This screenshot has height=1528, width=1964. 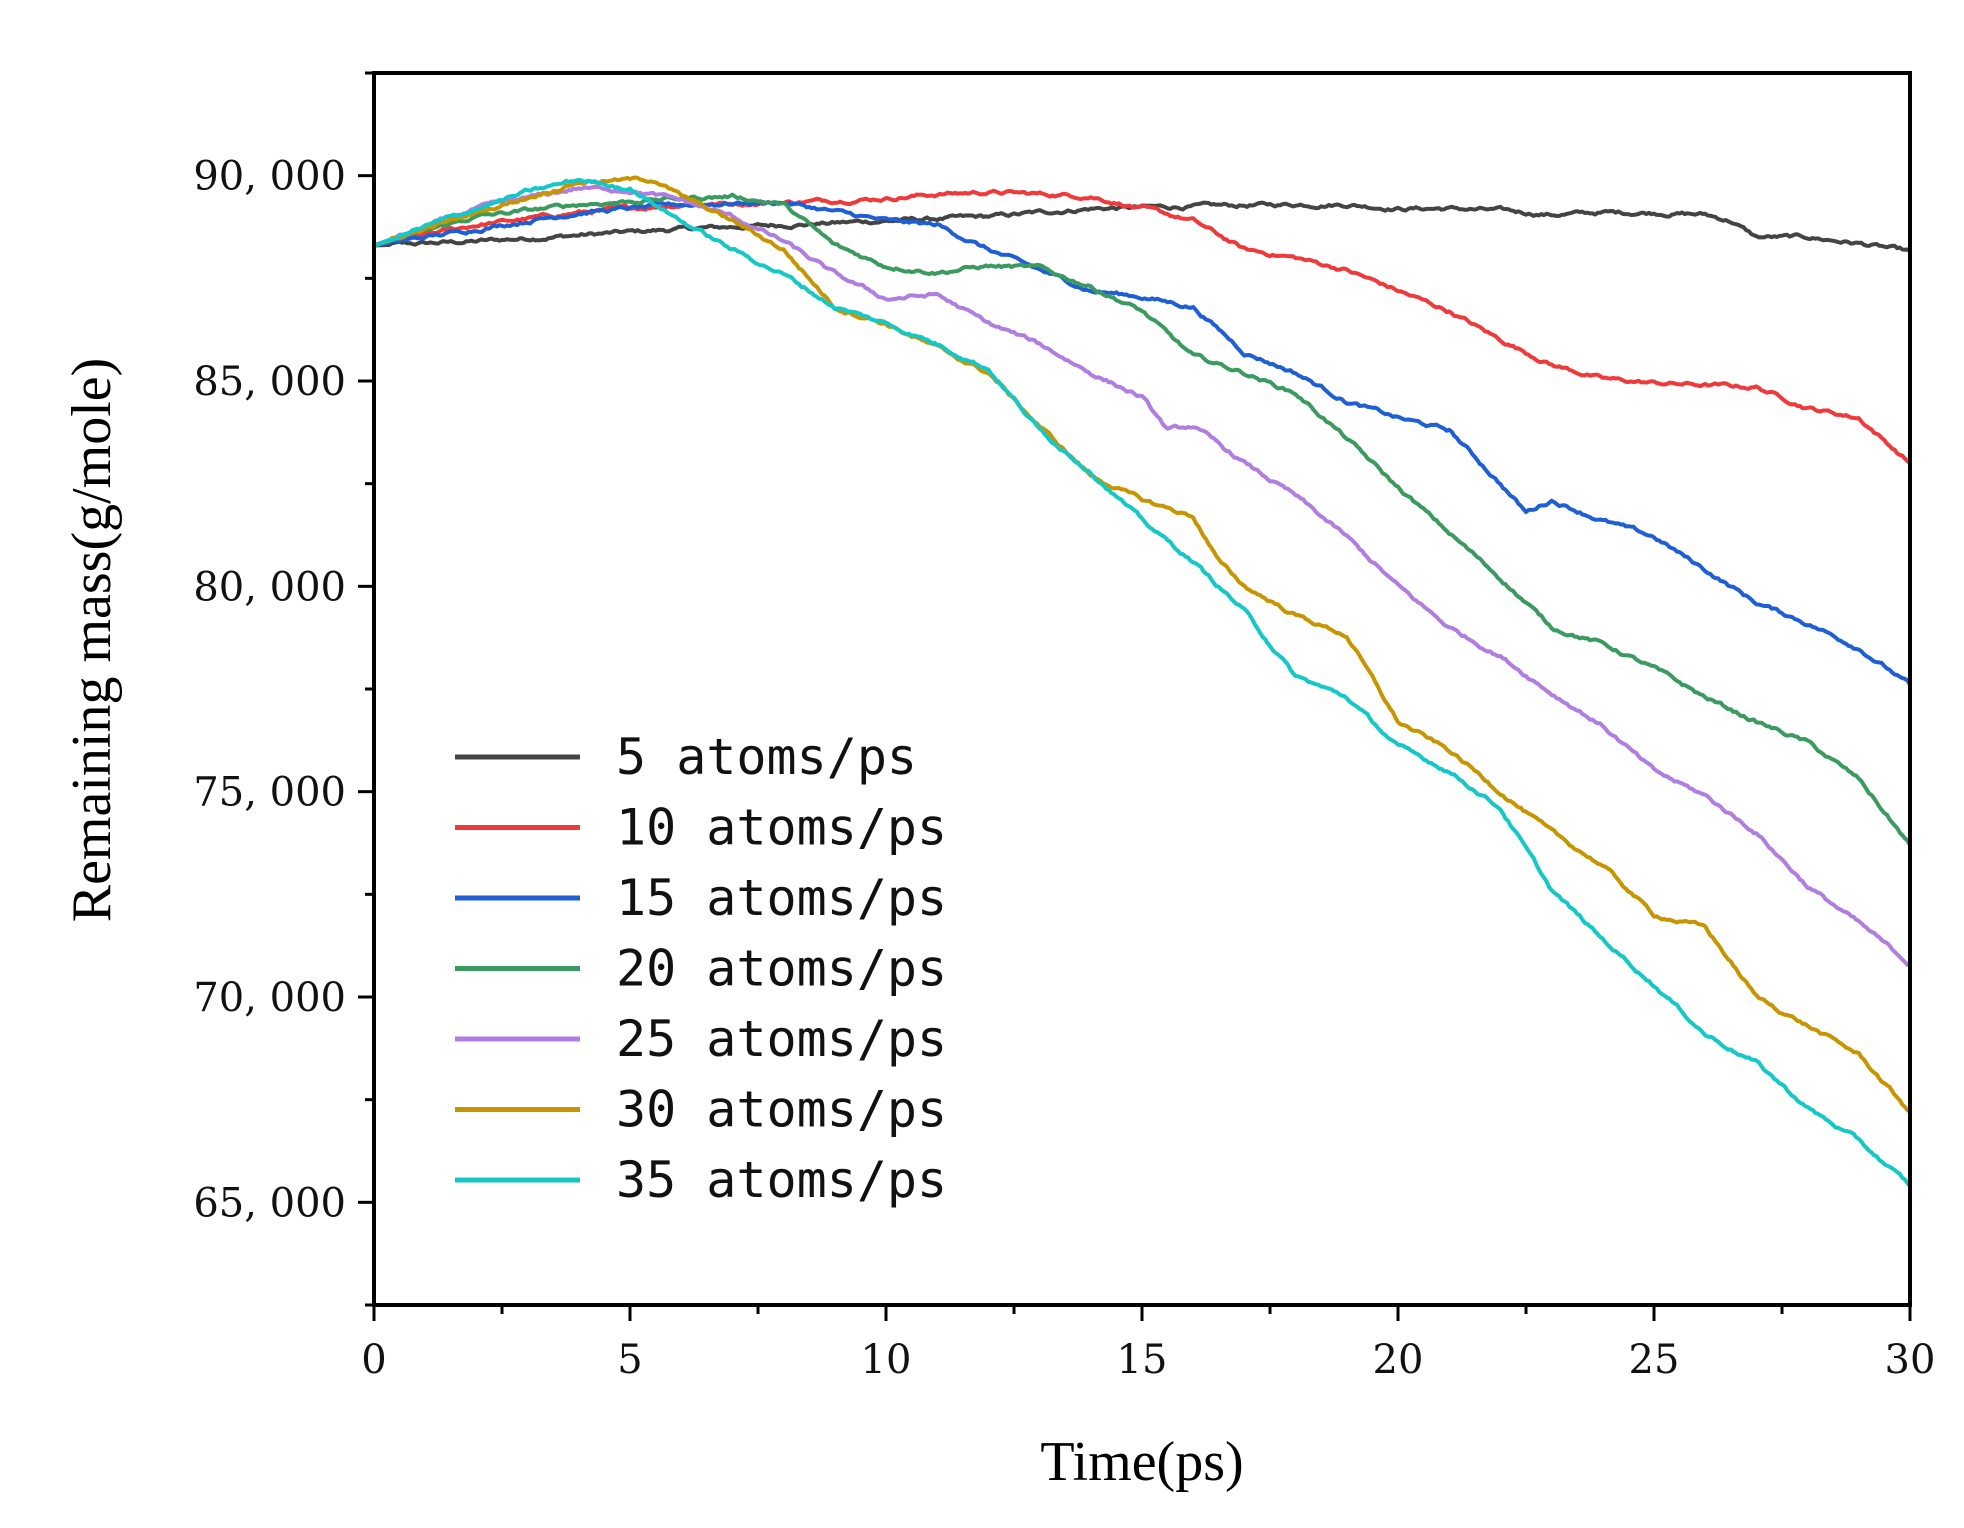 I want to click on y-tick-label: 75, 000, so click(x=269, y=793).